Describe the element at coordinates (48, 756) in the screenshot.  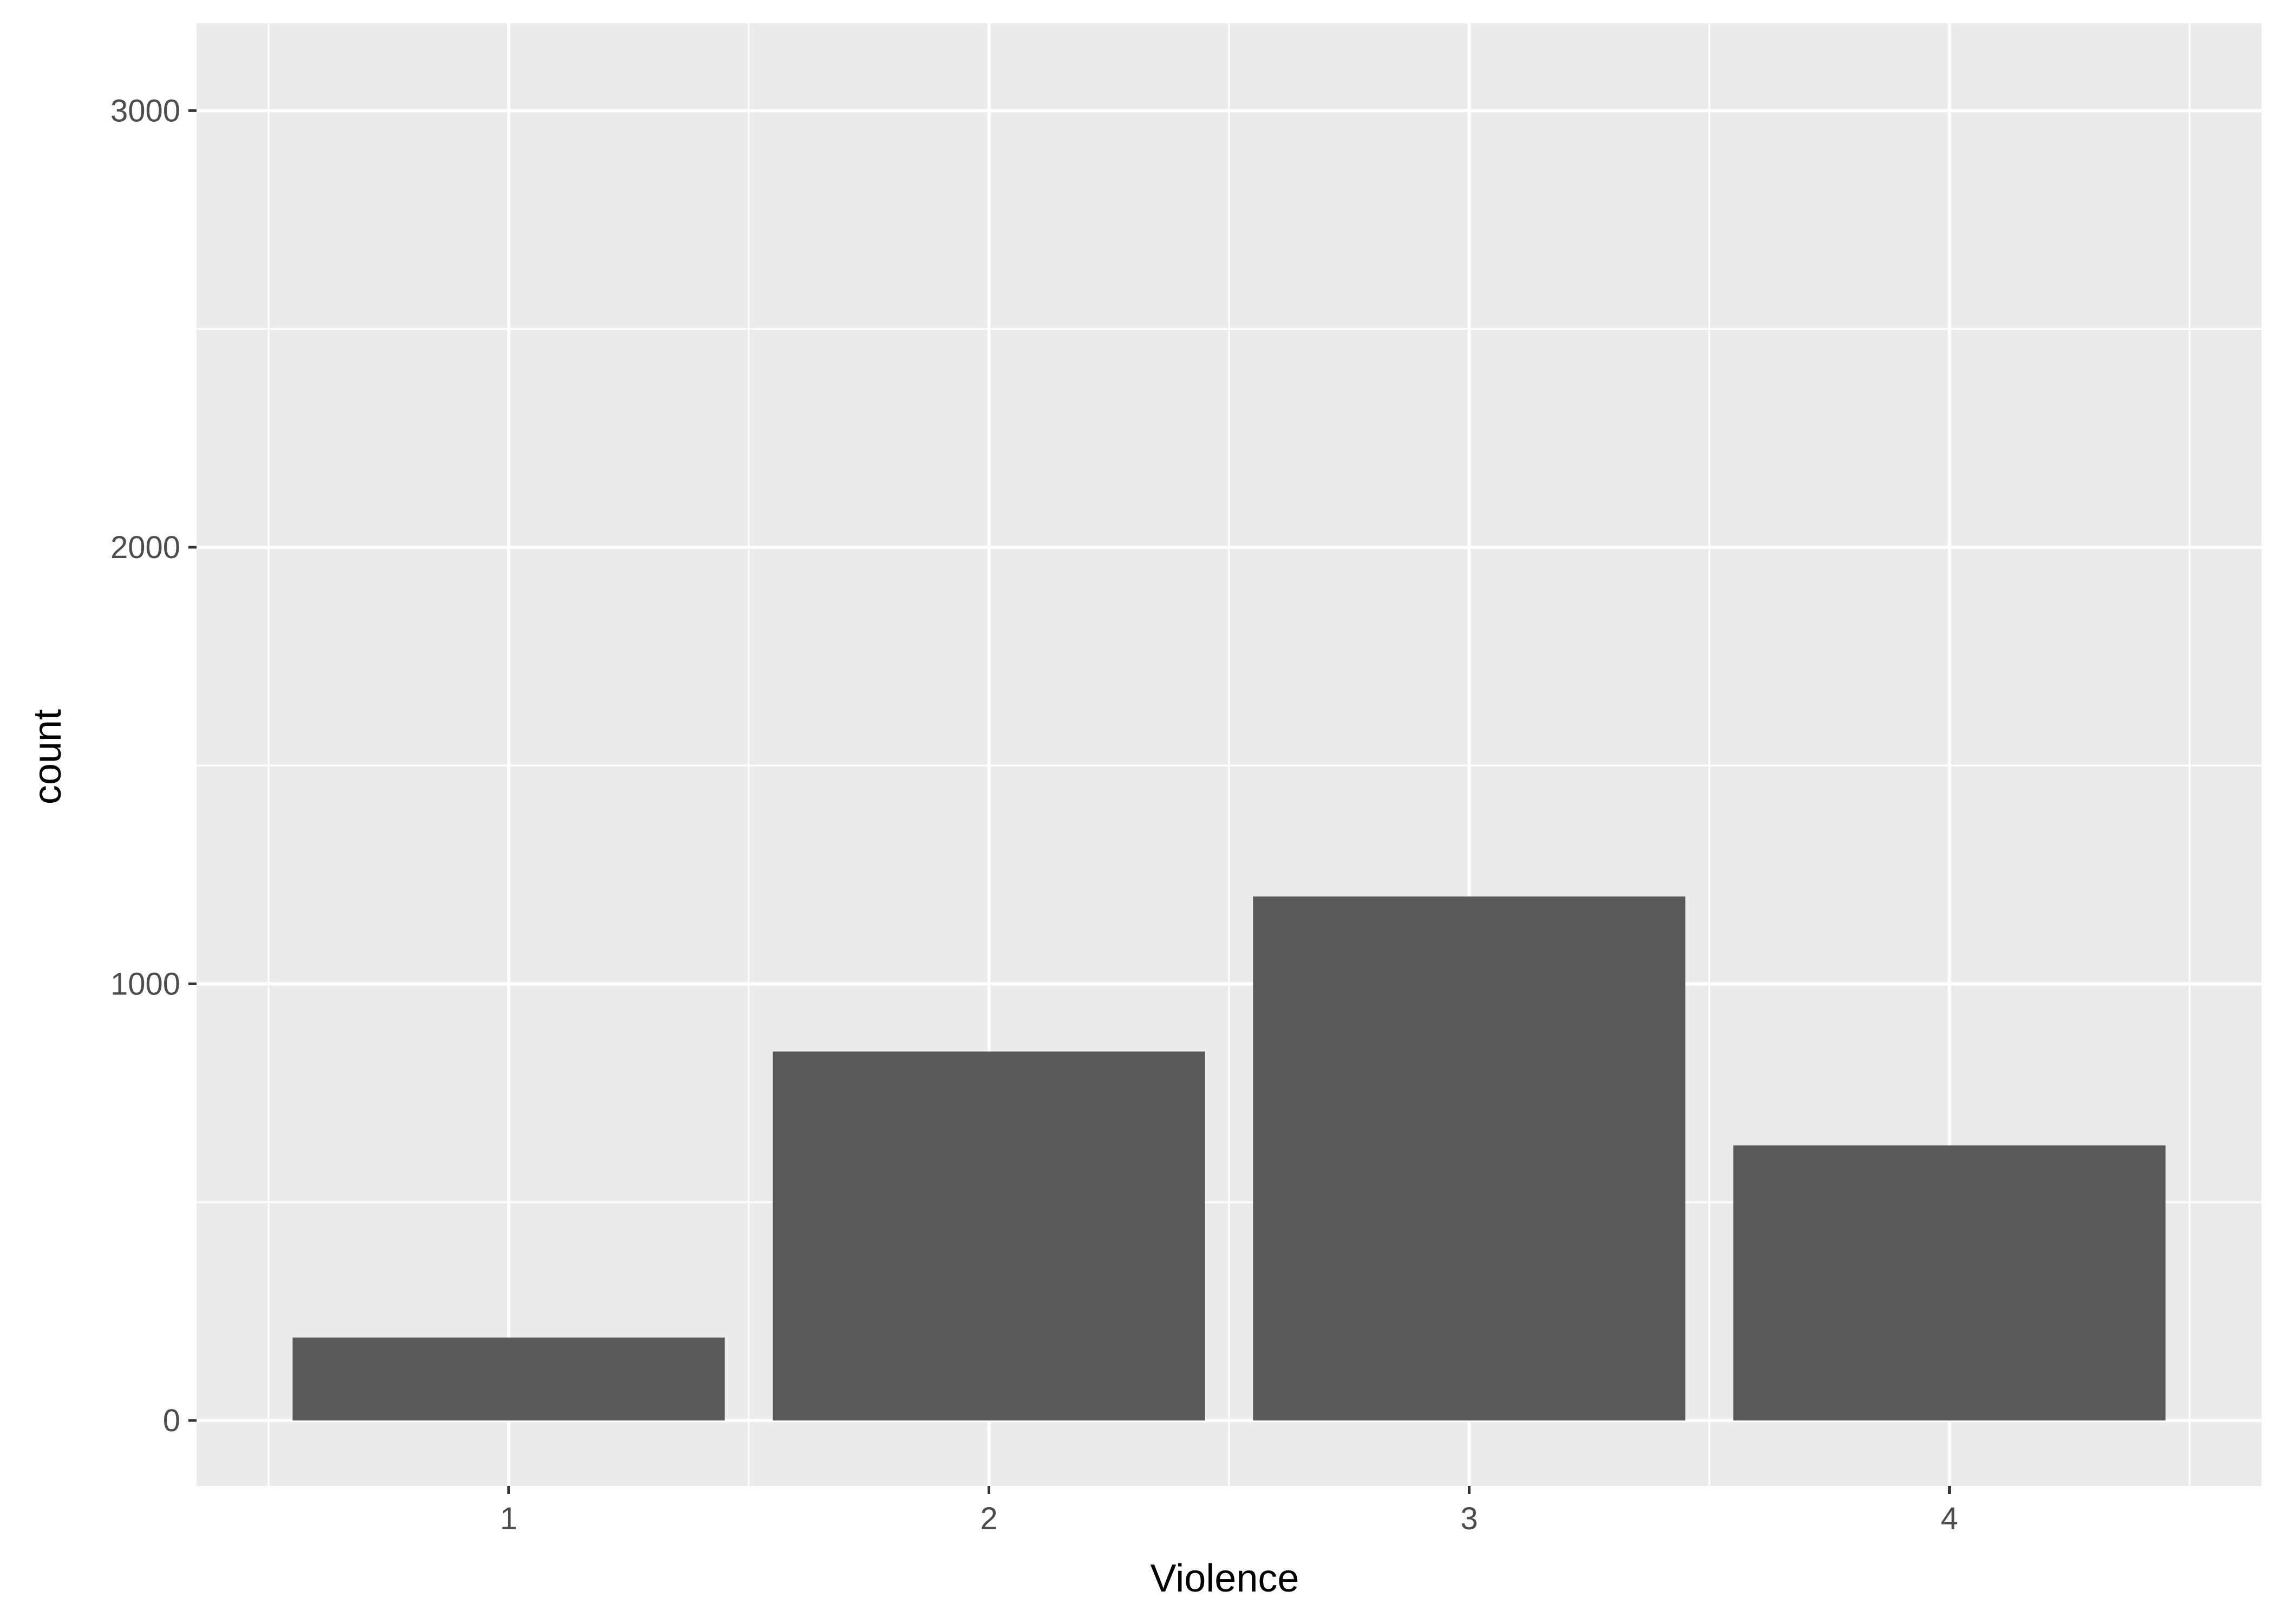
I see `y-axis-title: count` at that location.